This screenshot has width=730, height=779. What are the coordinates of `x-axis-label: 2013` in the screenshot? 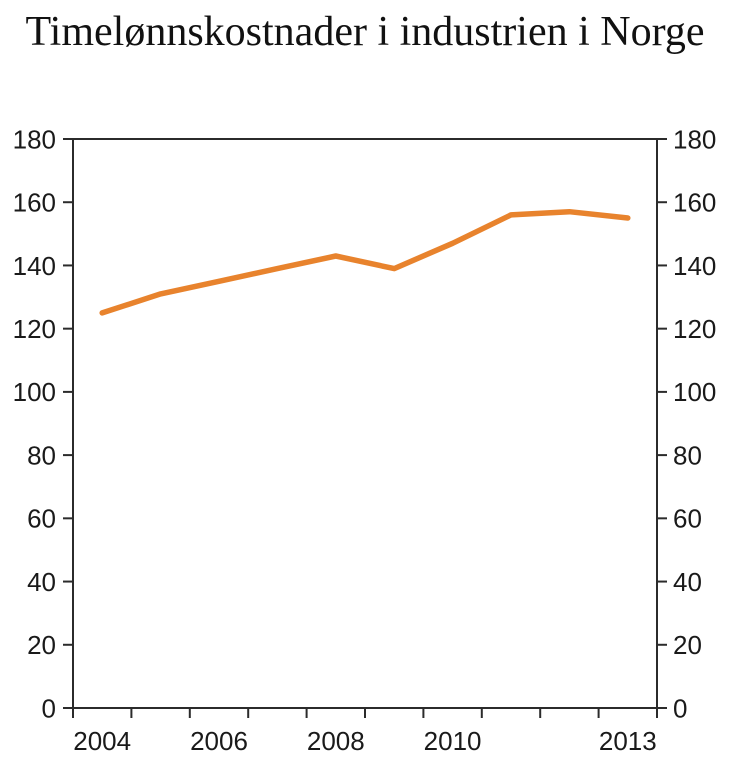 It's located at (628, 741).